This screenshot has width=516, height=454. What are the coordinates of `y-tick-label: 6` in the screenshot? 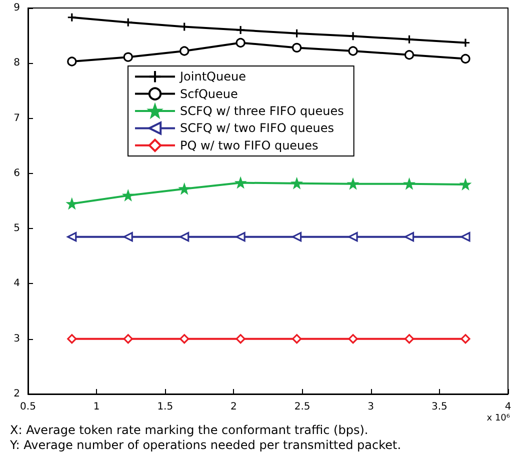 It's located at (17, 173).